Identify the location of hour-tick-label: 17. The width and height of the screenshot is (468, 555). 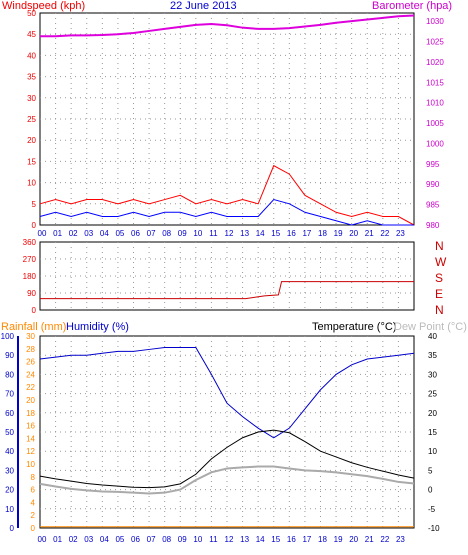
(306, 233).